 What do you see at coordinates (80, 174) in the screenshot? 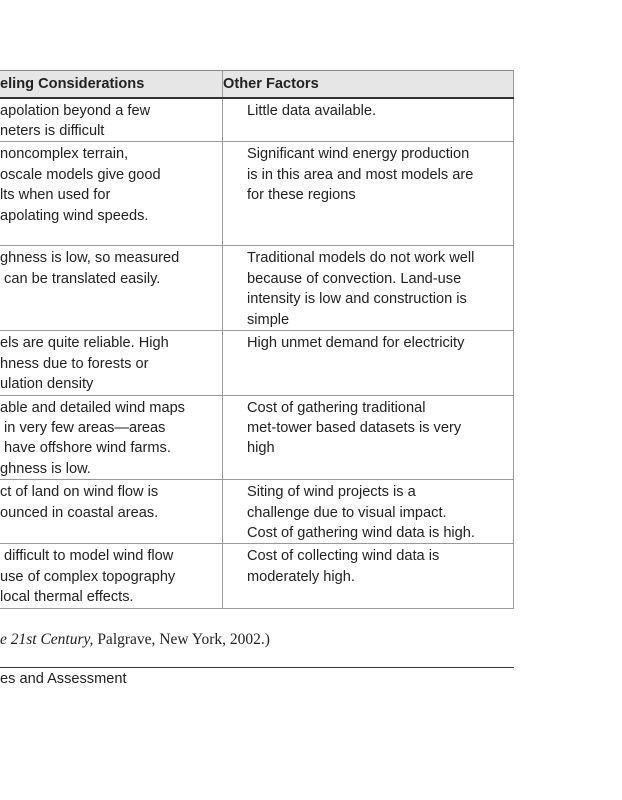
I see `cell-line: oscale models give good` at bounding box center [80, 174].